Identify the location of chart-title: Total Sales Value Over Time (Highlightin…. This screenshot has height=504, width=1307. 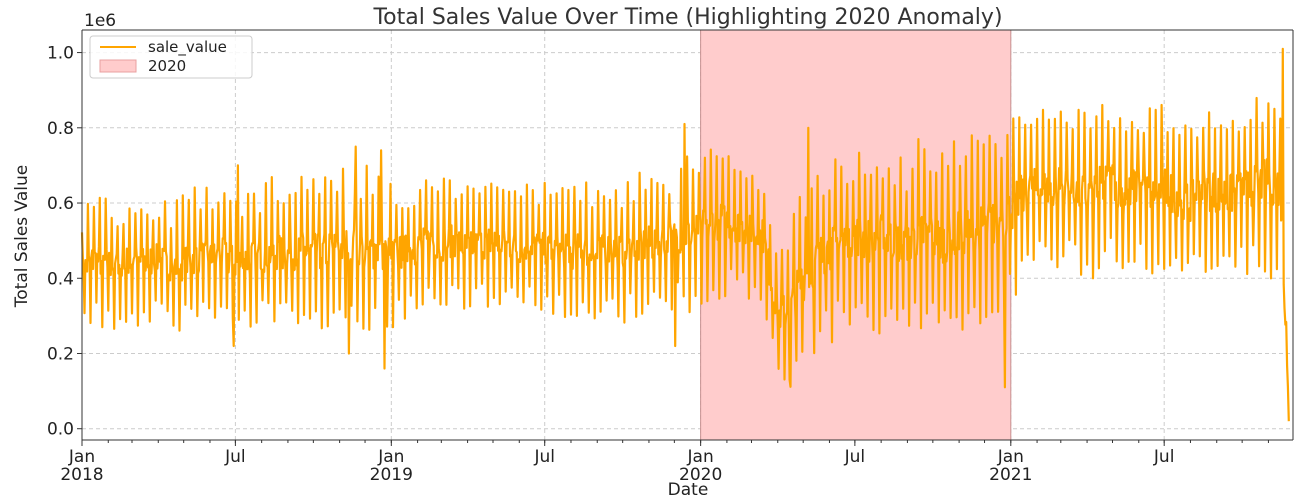
(687, 17).